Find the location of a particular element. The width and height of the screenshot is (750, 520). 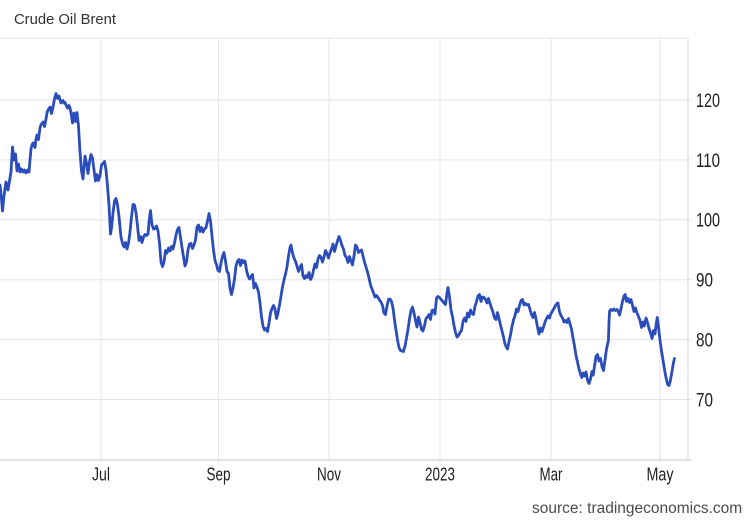

svg-text: Sep is located at coordinates (219, 475).